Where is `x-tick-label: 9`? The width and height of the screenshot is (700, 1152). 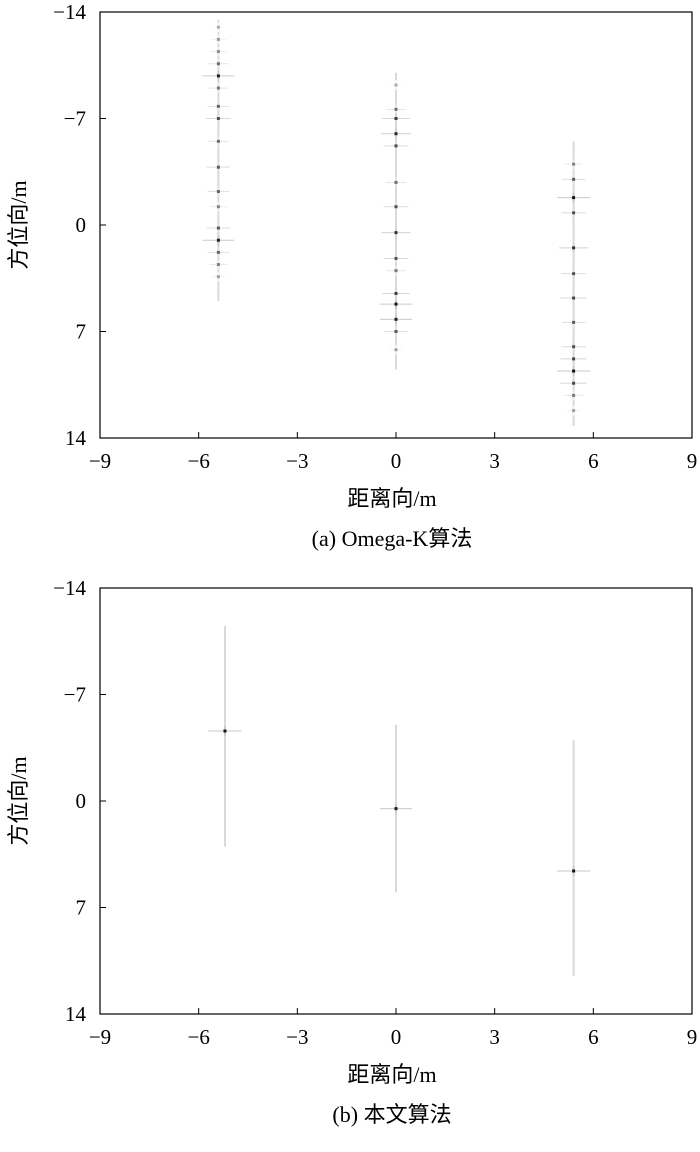 x-tick-label: 9 is located at coordinates (692, 1037).